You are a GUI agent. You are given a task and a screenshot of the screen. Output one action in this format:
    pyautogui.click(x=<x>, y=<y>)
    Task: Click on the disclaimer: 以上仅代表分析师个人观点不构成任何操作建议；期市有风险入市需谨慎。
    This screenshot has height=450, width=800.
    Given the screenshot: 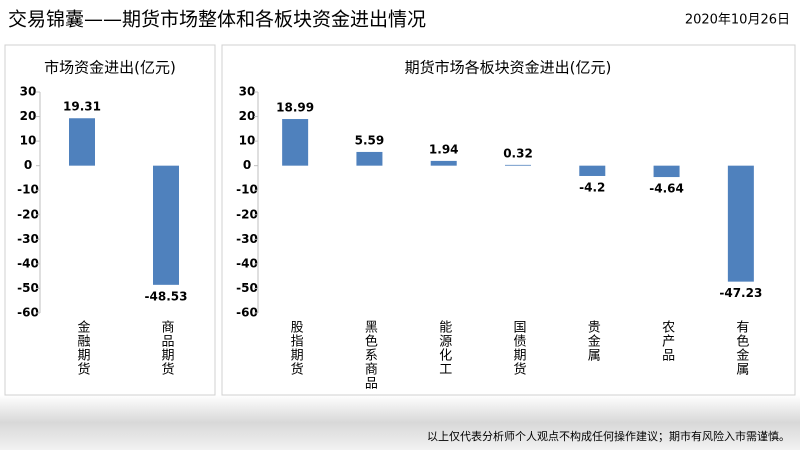 What is the action you would take?
    pyautogui.click(x=608, y=436)
    